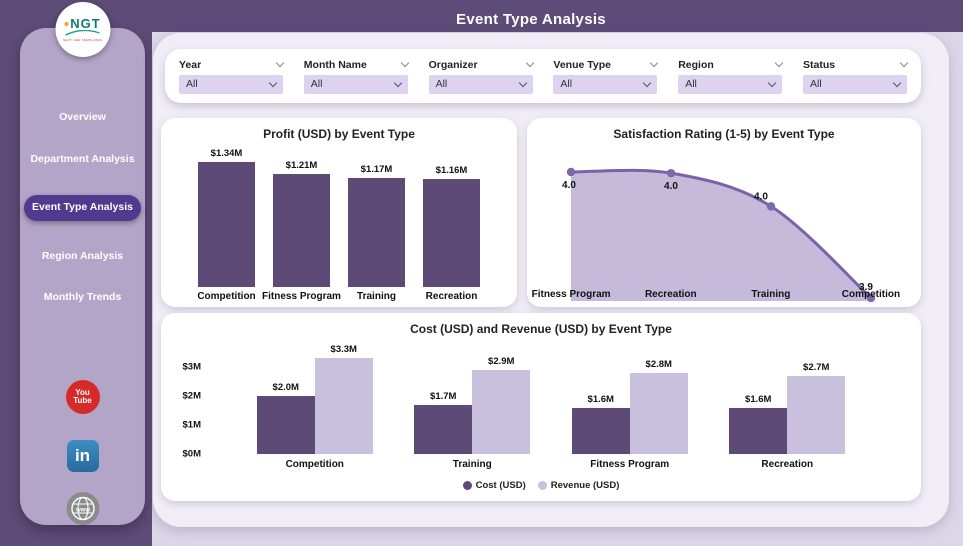 The width and height of the screenshot is (963, 546). What do you see at coordinates (82, 158) in the screenshot?
I see `sidebar-item-department-analysis: Department Analysis` at bounding box center [82, 158].